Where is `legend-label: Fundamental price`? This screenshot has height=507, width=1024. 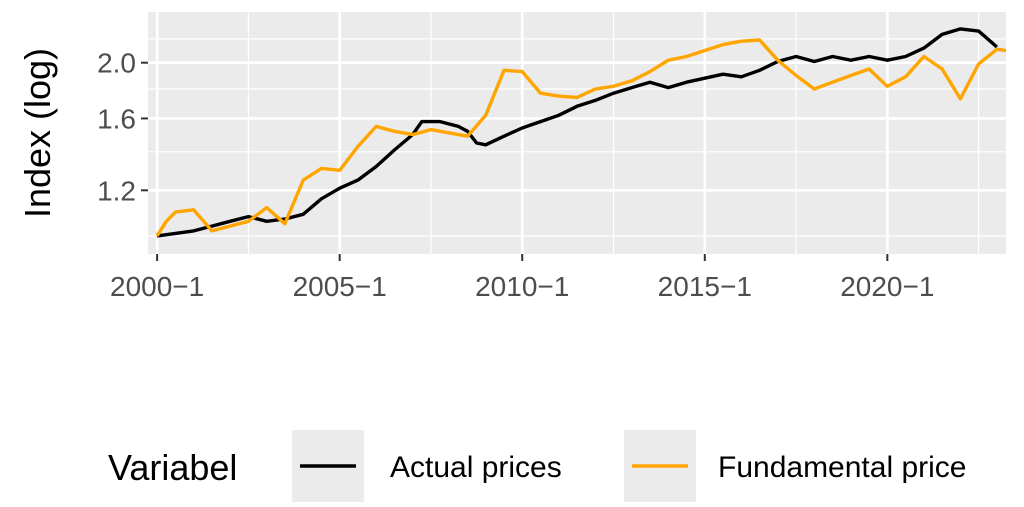
legend-label: Fundamental price is located at coordinates (842, 467).